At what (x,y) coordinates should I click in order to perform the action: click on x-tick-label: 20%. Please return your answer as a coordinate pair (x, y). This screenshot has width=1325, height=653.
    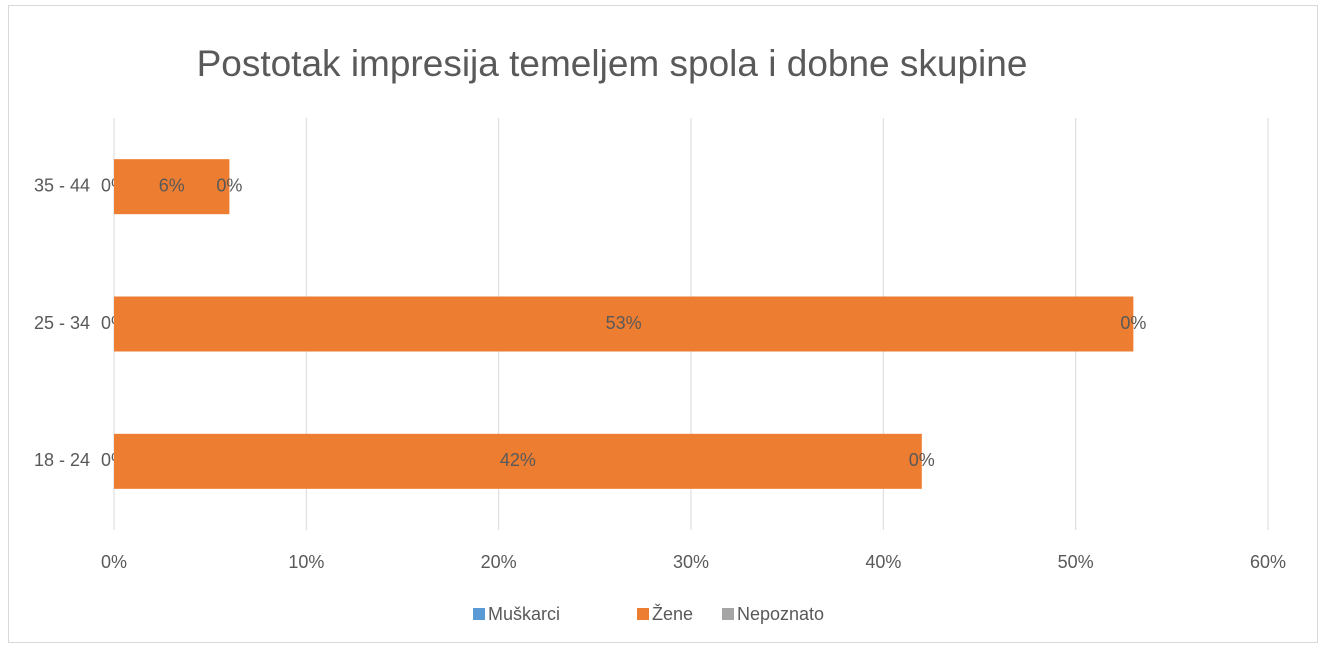
    Looking at the image, I should click on (499, 562).